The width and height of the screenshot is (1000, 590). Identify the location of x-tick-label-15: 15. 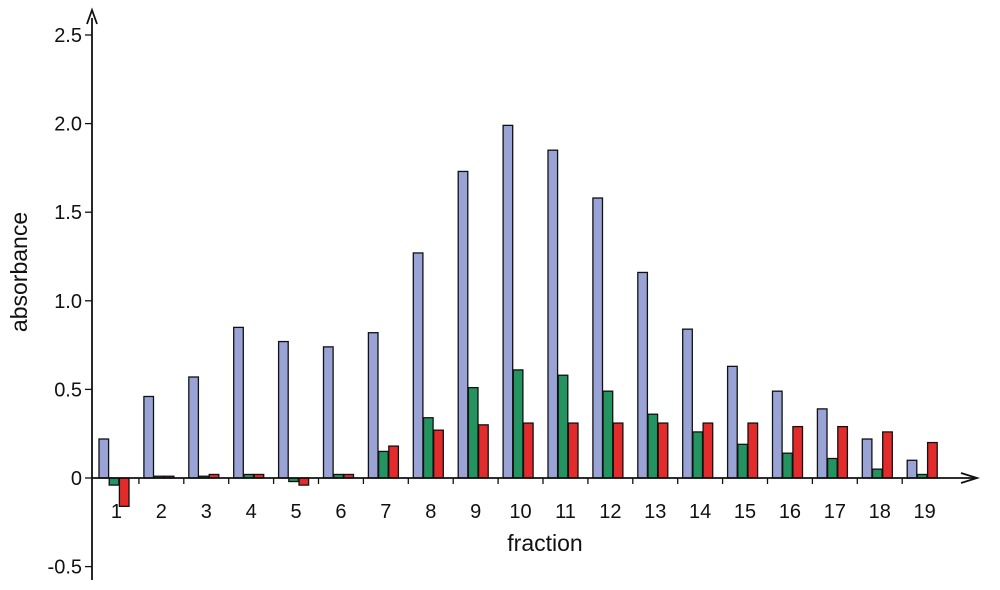
(745, 512).